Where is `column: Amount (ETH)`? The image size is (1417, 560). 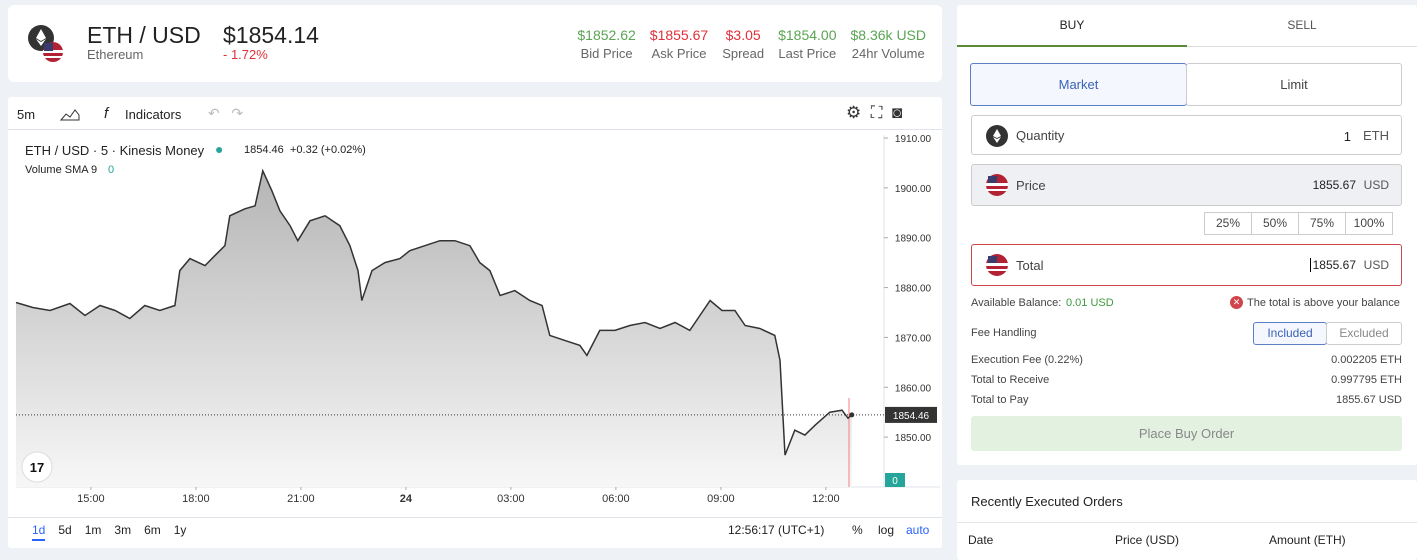
column: Amount (ETH) is located at coordinates (1307, 540).